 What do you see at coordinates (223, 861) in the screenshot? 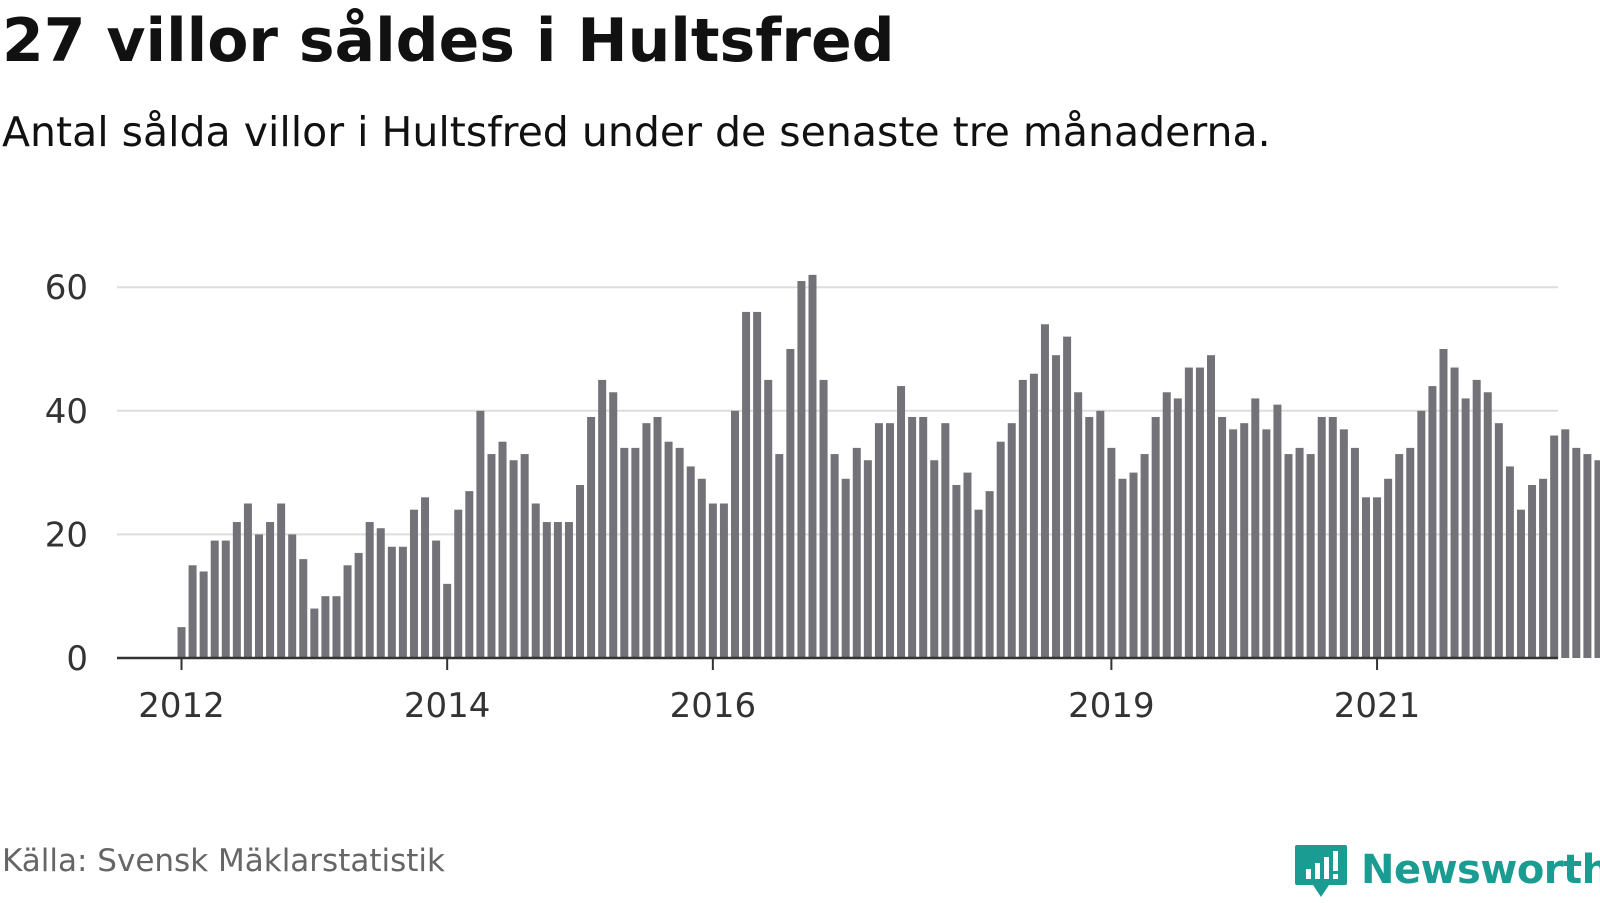
I see `source-credit: Källa: Svensk Mäklarstatistik` at bounding box center [223, 861].